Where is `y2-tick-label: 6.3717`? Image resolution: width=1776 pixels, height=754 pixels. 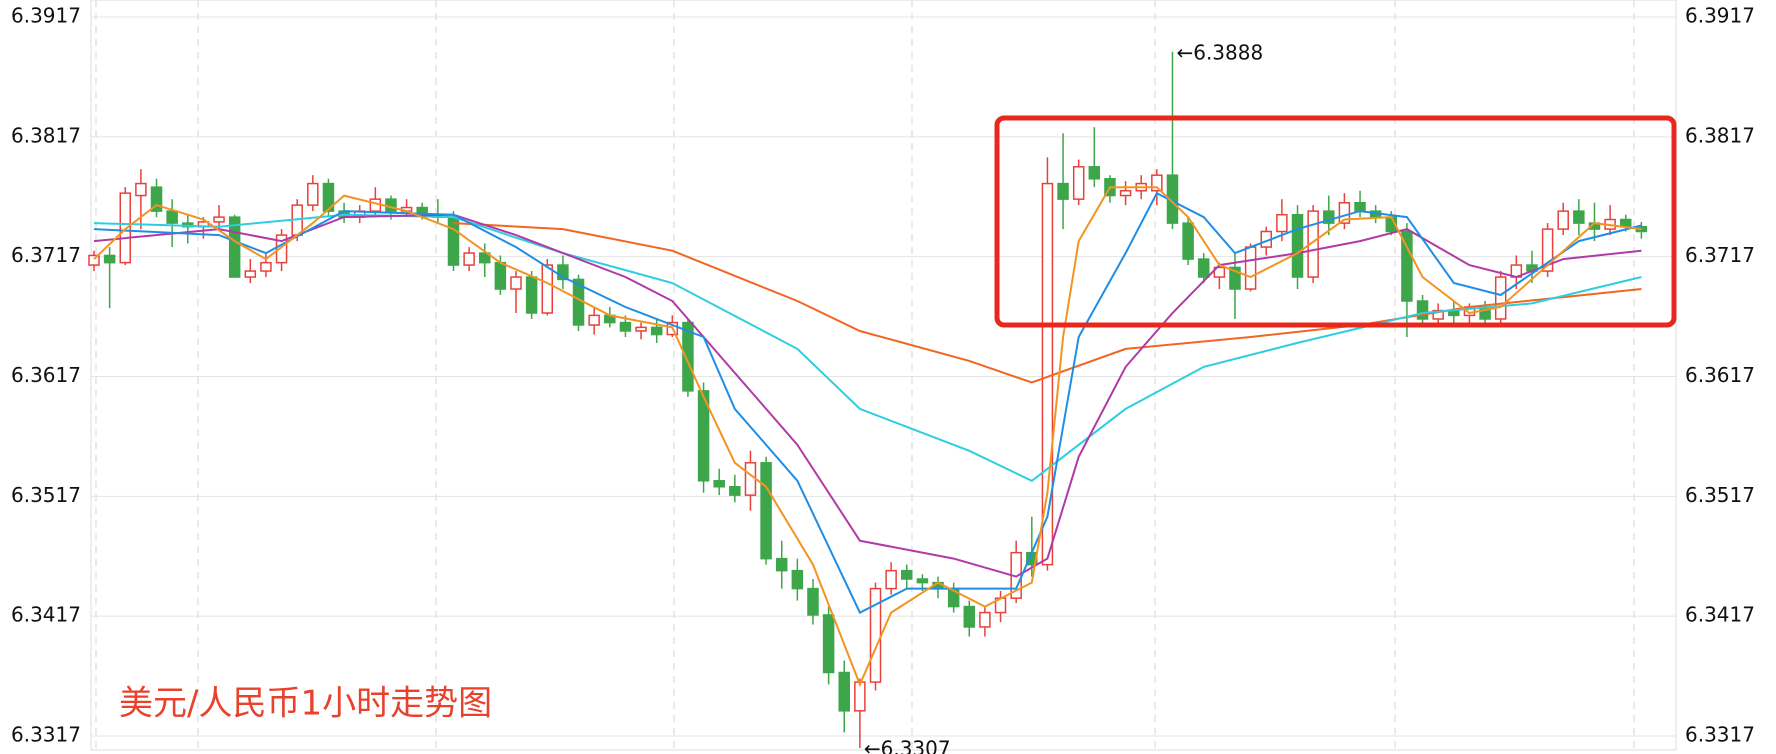 y2-tick-label: 6.3717 is located at coordinates (1720, 255).